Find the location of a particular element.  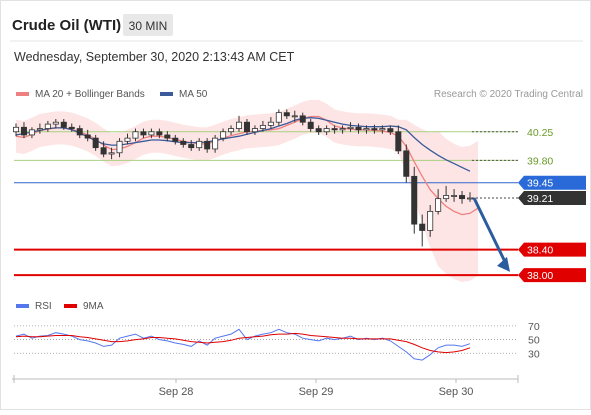

rsi-tick-30: 30 is located at coordinates (534, 354).